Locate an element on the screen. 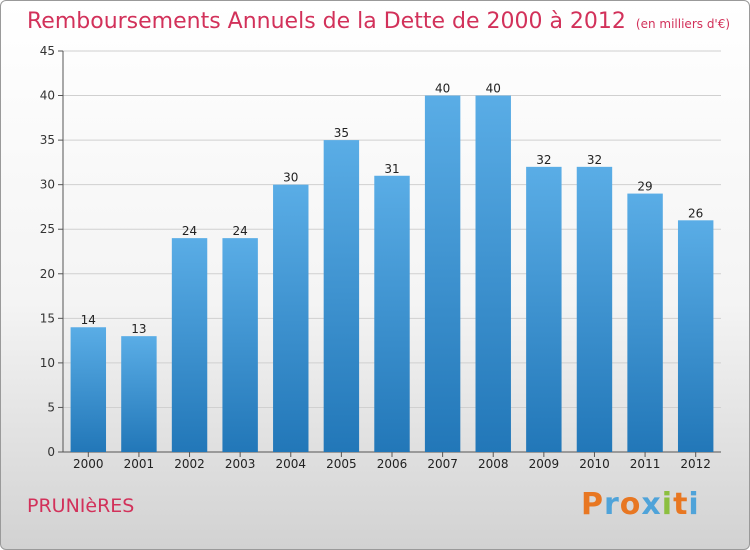 This screenshot has height=550, width=750. y-tick-label: 35 is located at coordinates (47, 140).